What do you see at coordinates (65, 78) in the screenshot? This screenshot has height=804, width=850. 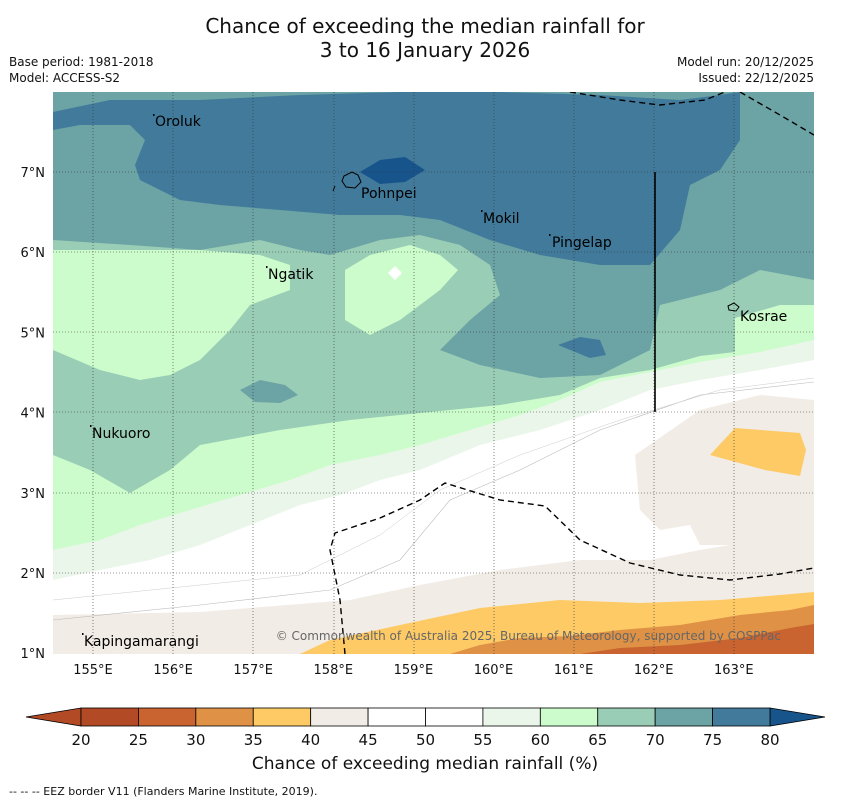 I see `model-name: Model: ACCESS-S2` at bounding box center [65, 78].